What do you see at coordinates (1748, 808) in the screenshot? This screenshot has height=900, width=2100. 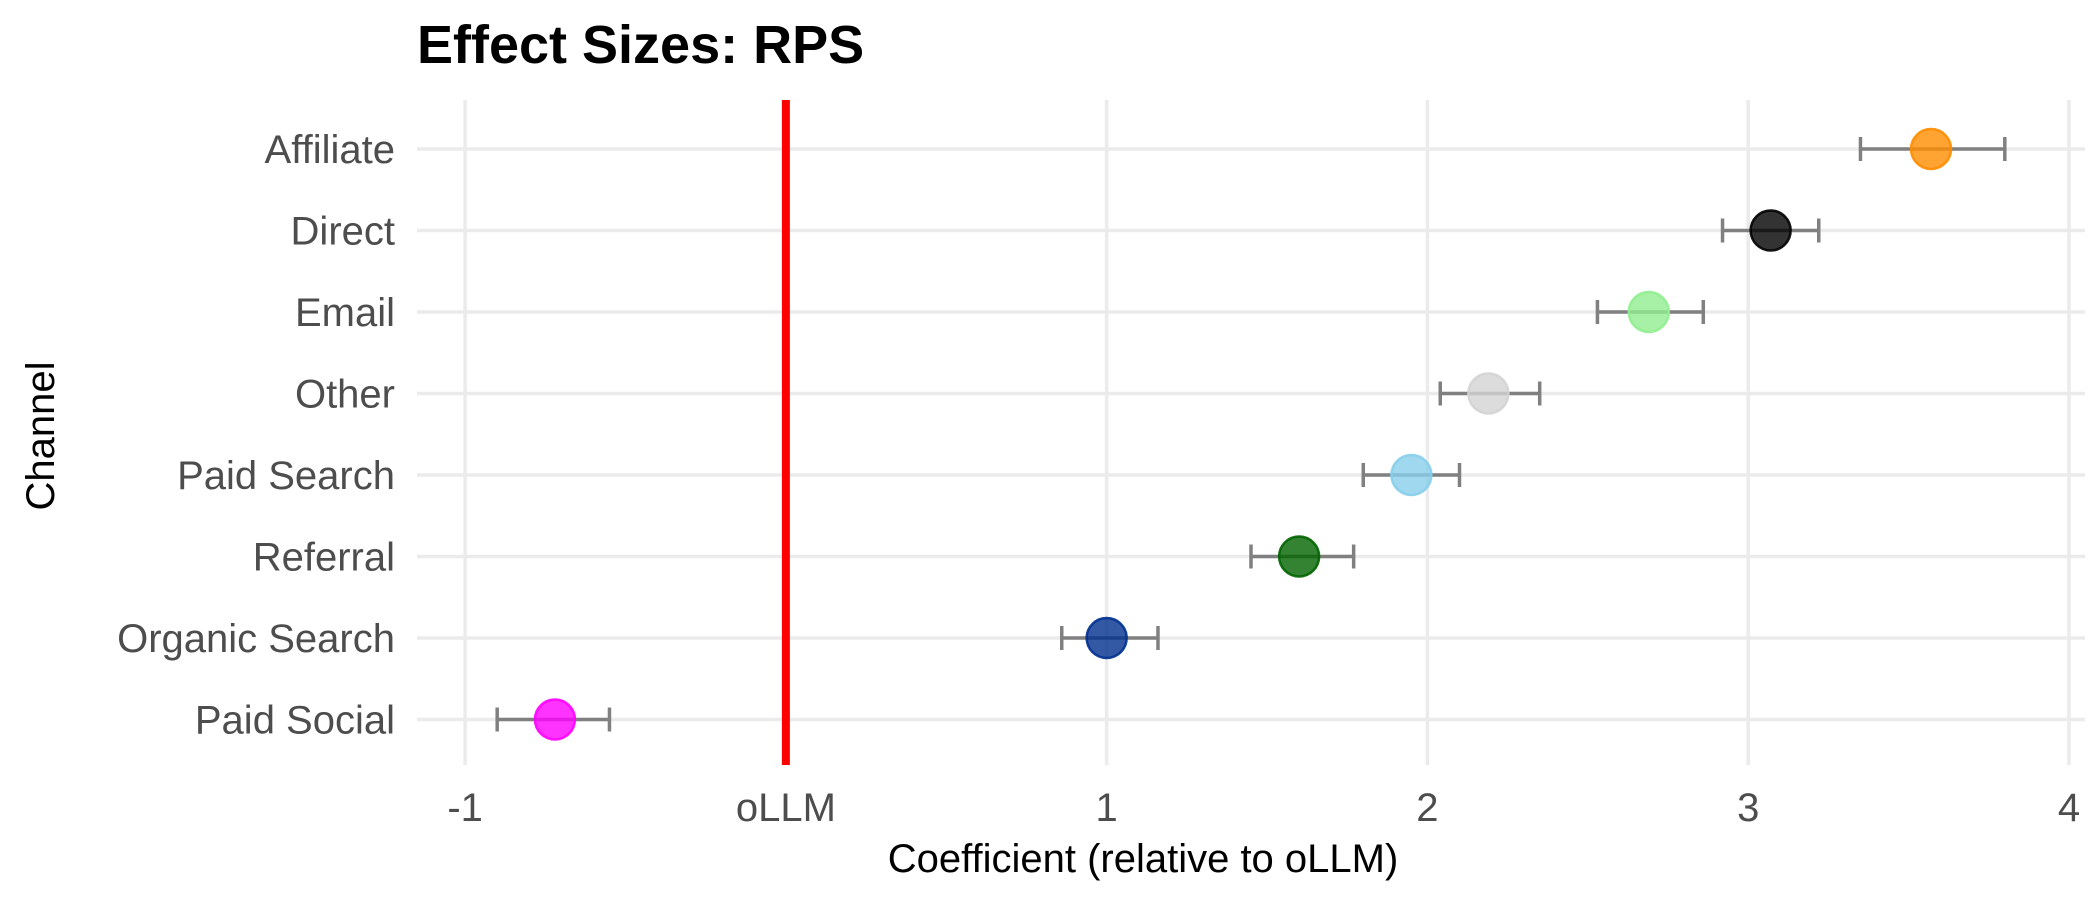 I see `x-tick-label-4: 3` at bounding box center [1748, 808].